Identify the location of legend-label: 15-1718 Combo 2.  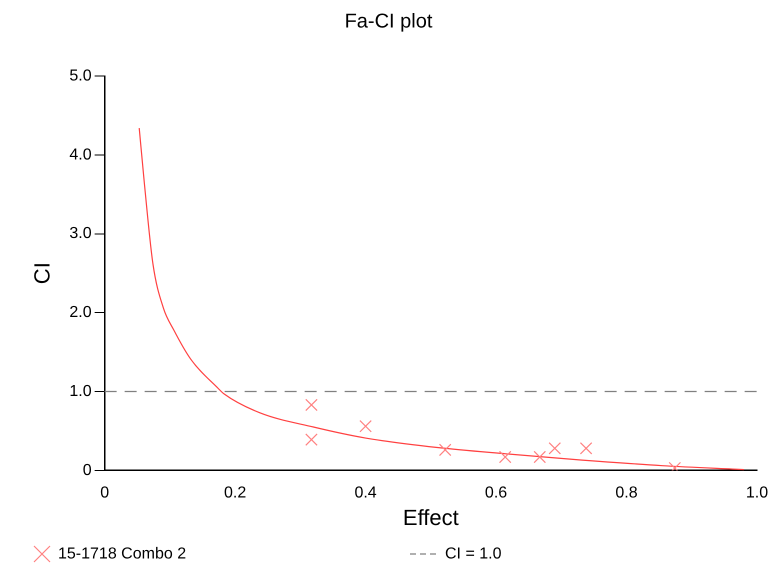
(122, 553).